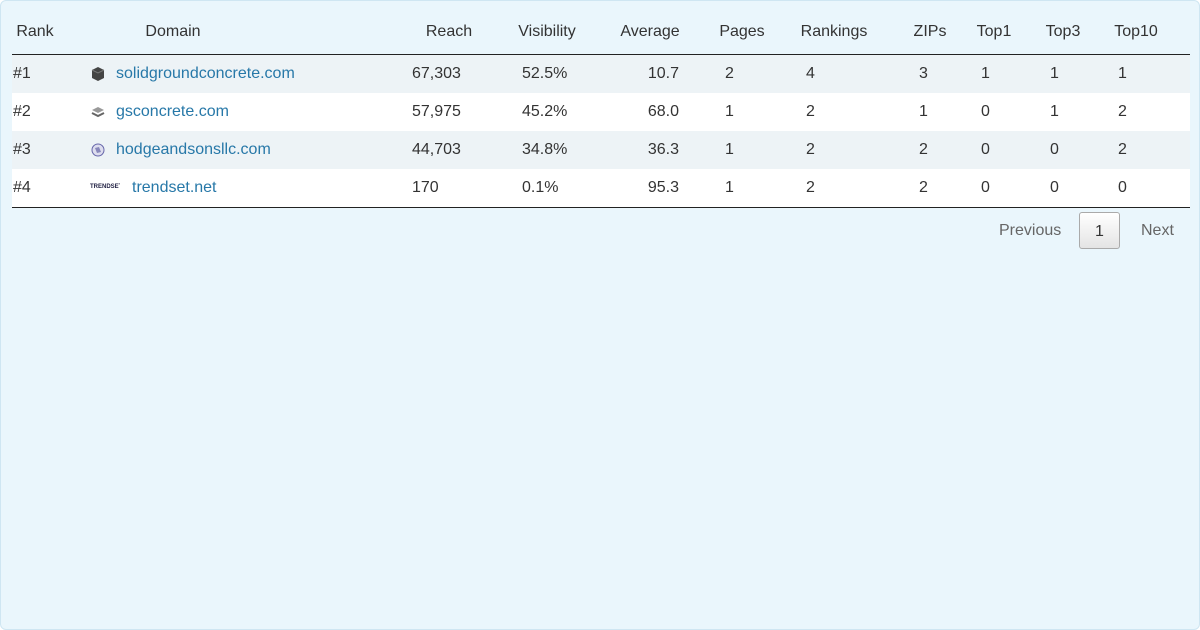 The width and height of the screenshot is (1200, 630). I want to click on table-cell: 45.2%, so click(545, 111).